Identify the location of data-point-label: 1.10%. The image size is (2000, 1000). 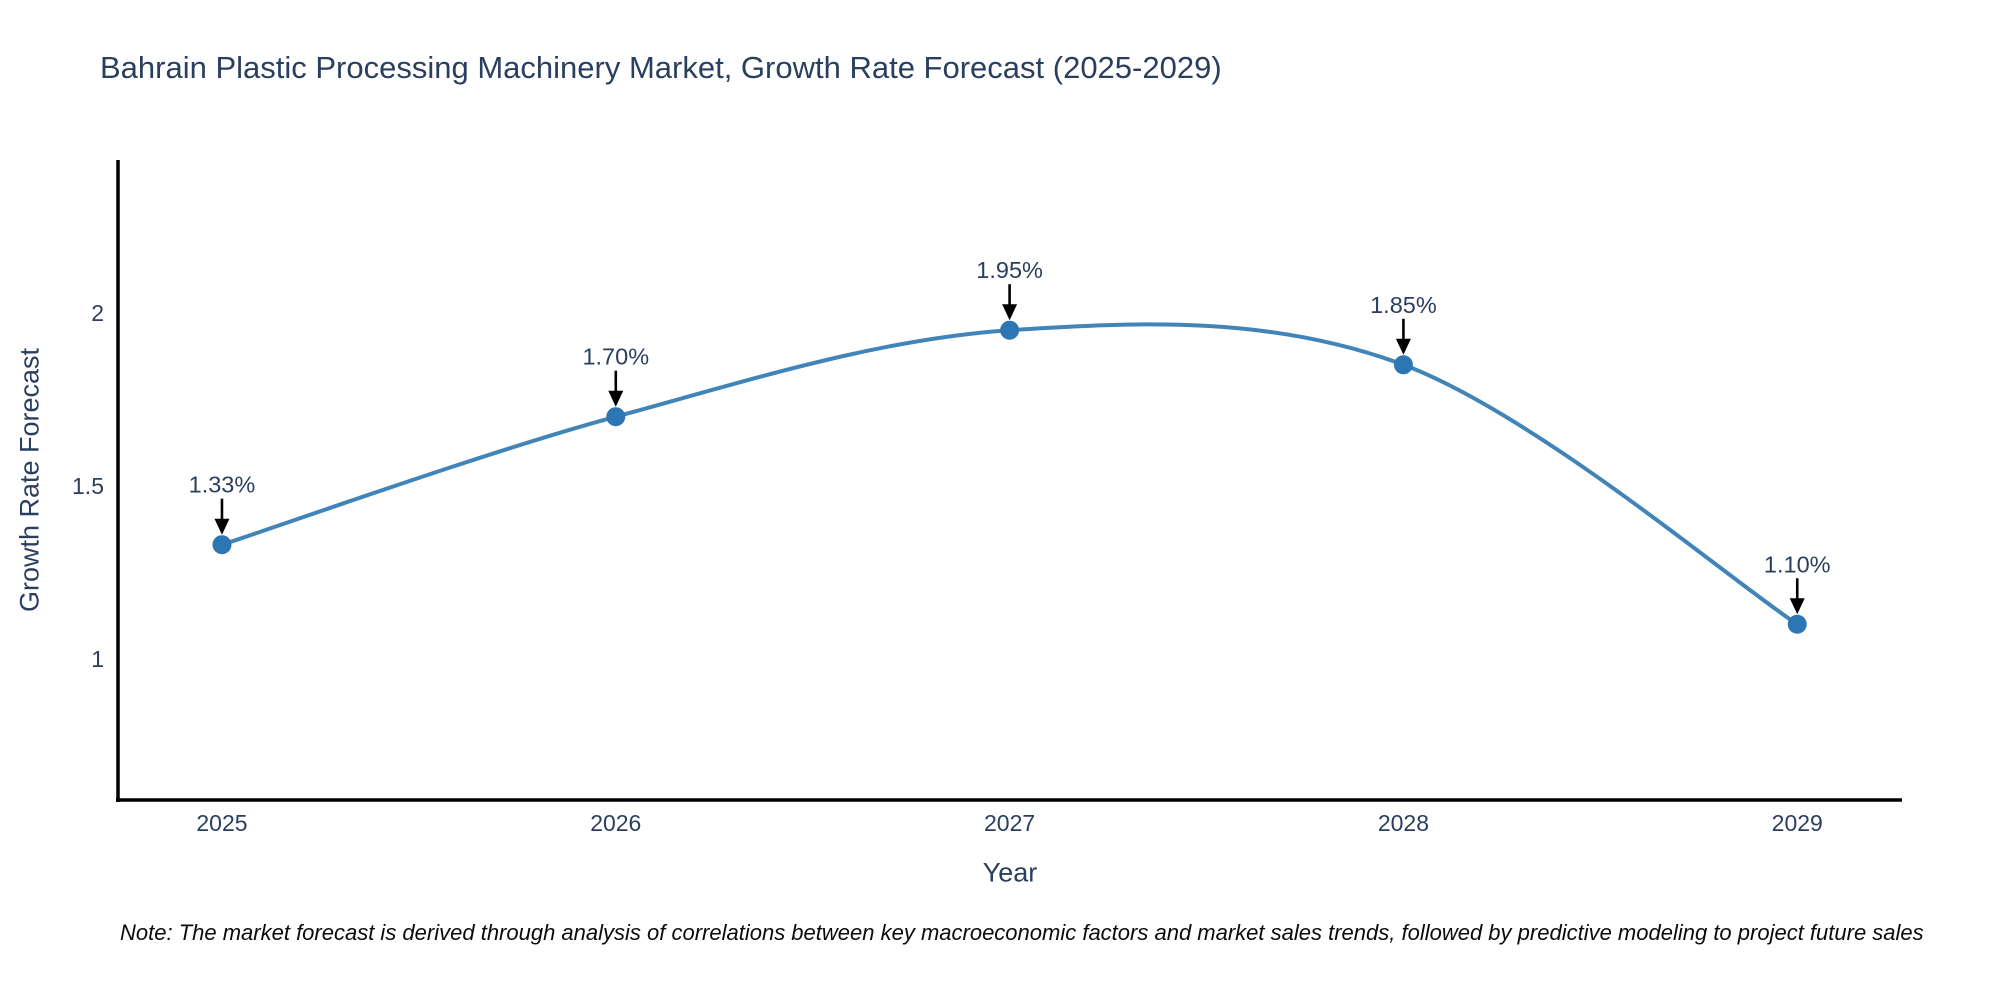
(1797, 564).